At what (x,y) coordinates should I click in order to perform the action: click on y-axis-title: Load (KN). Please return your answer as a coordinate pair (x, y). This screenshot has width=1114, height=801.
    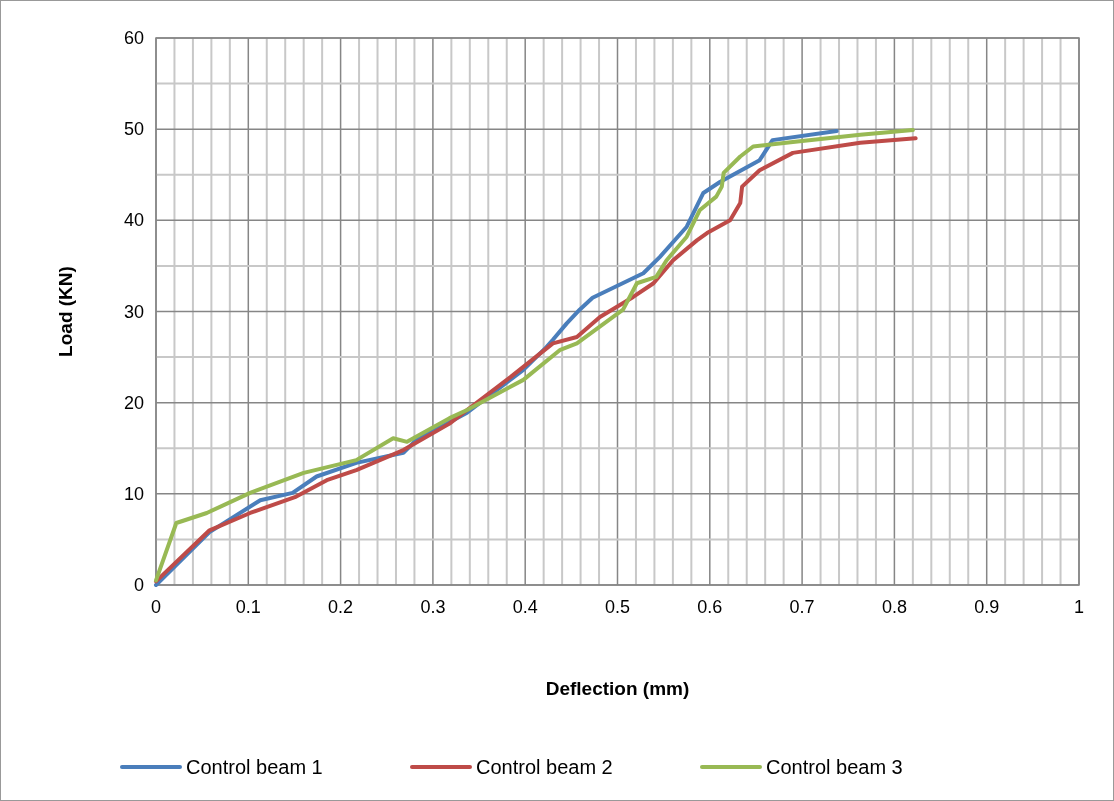
    Looking at the image, I should click on (65, 311).